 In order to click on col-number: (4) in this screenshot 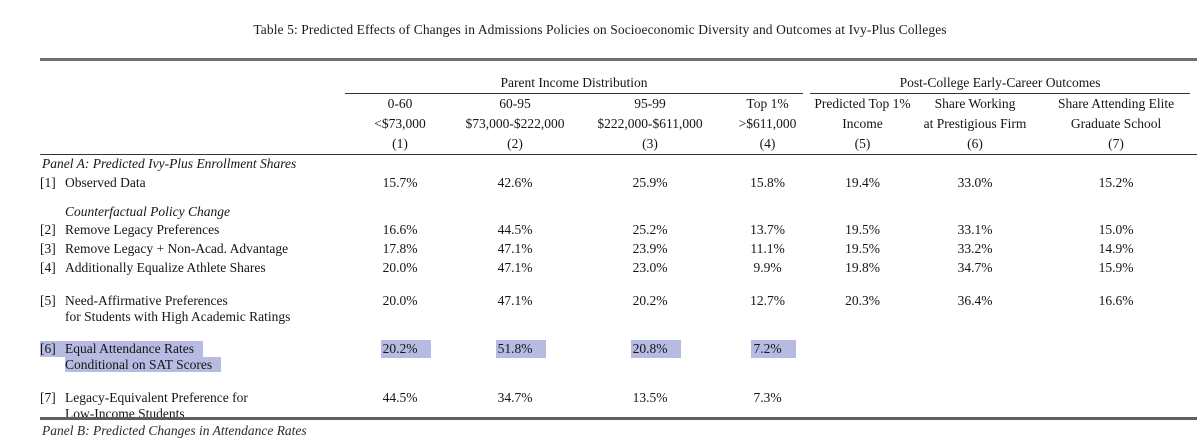, I will do `click(768, 144)`.